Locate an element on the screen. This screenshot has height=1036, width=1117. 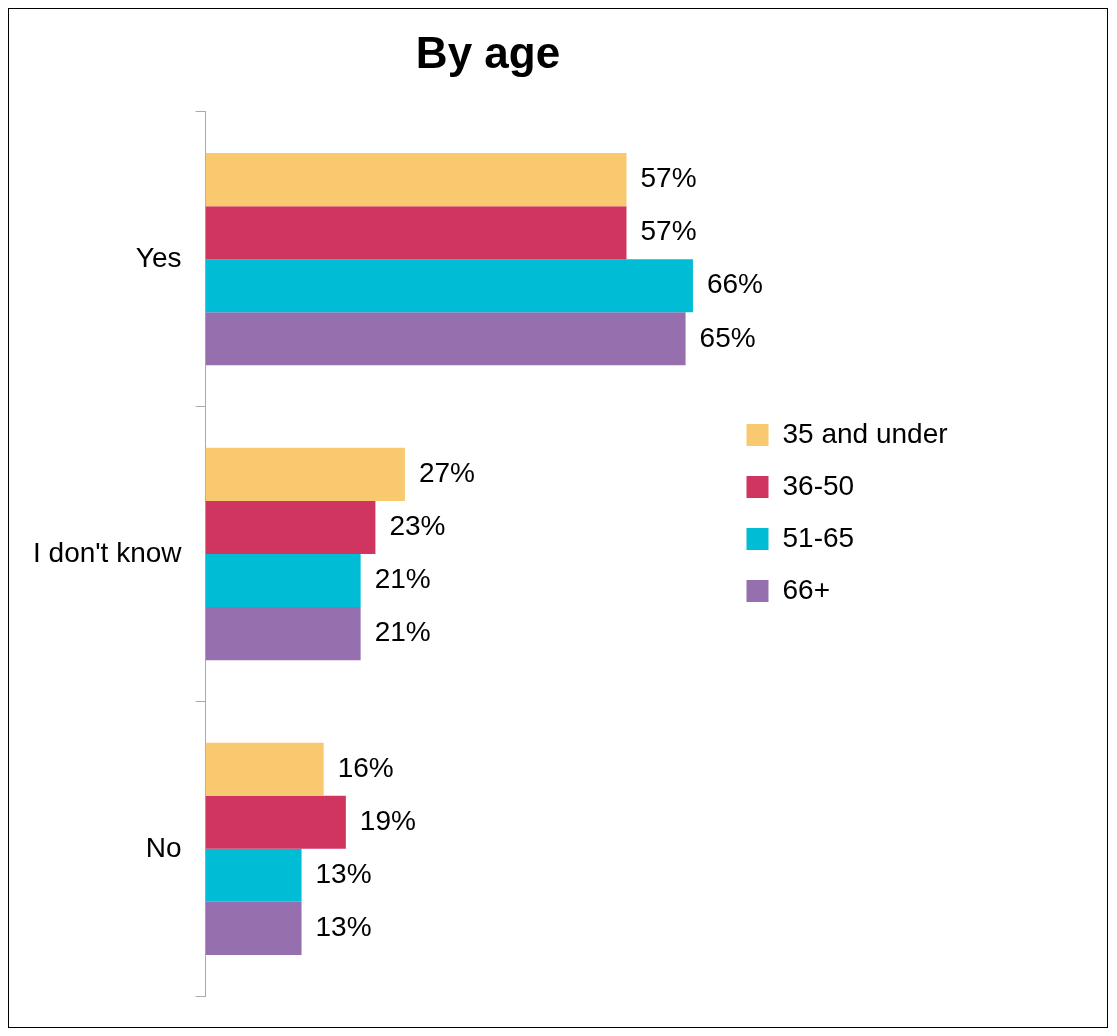
data-label: 16% is located at coordinates (365, 767).